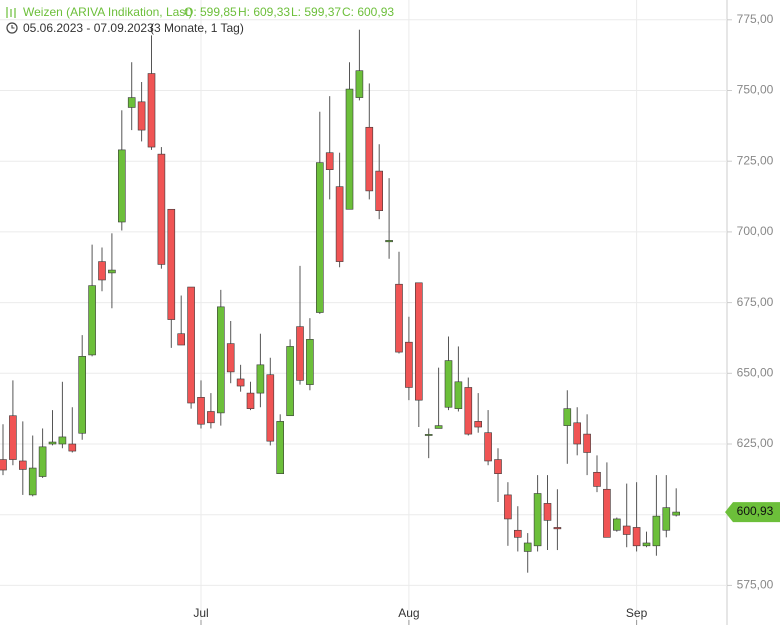  I want to click on y-tick-label: 700,00, so click(755, 231).